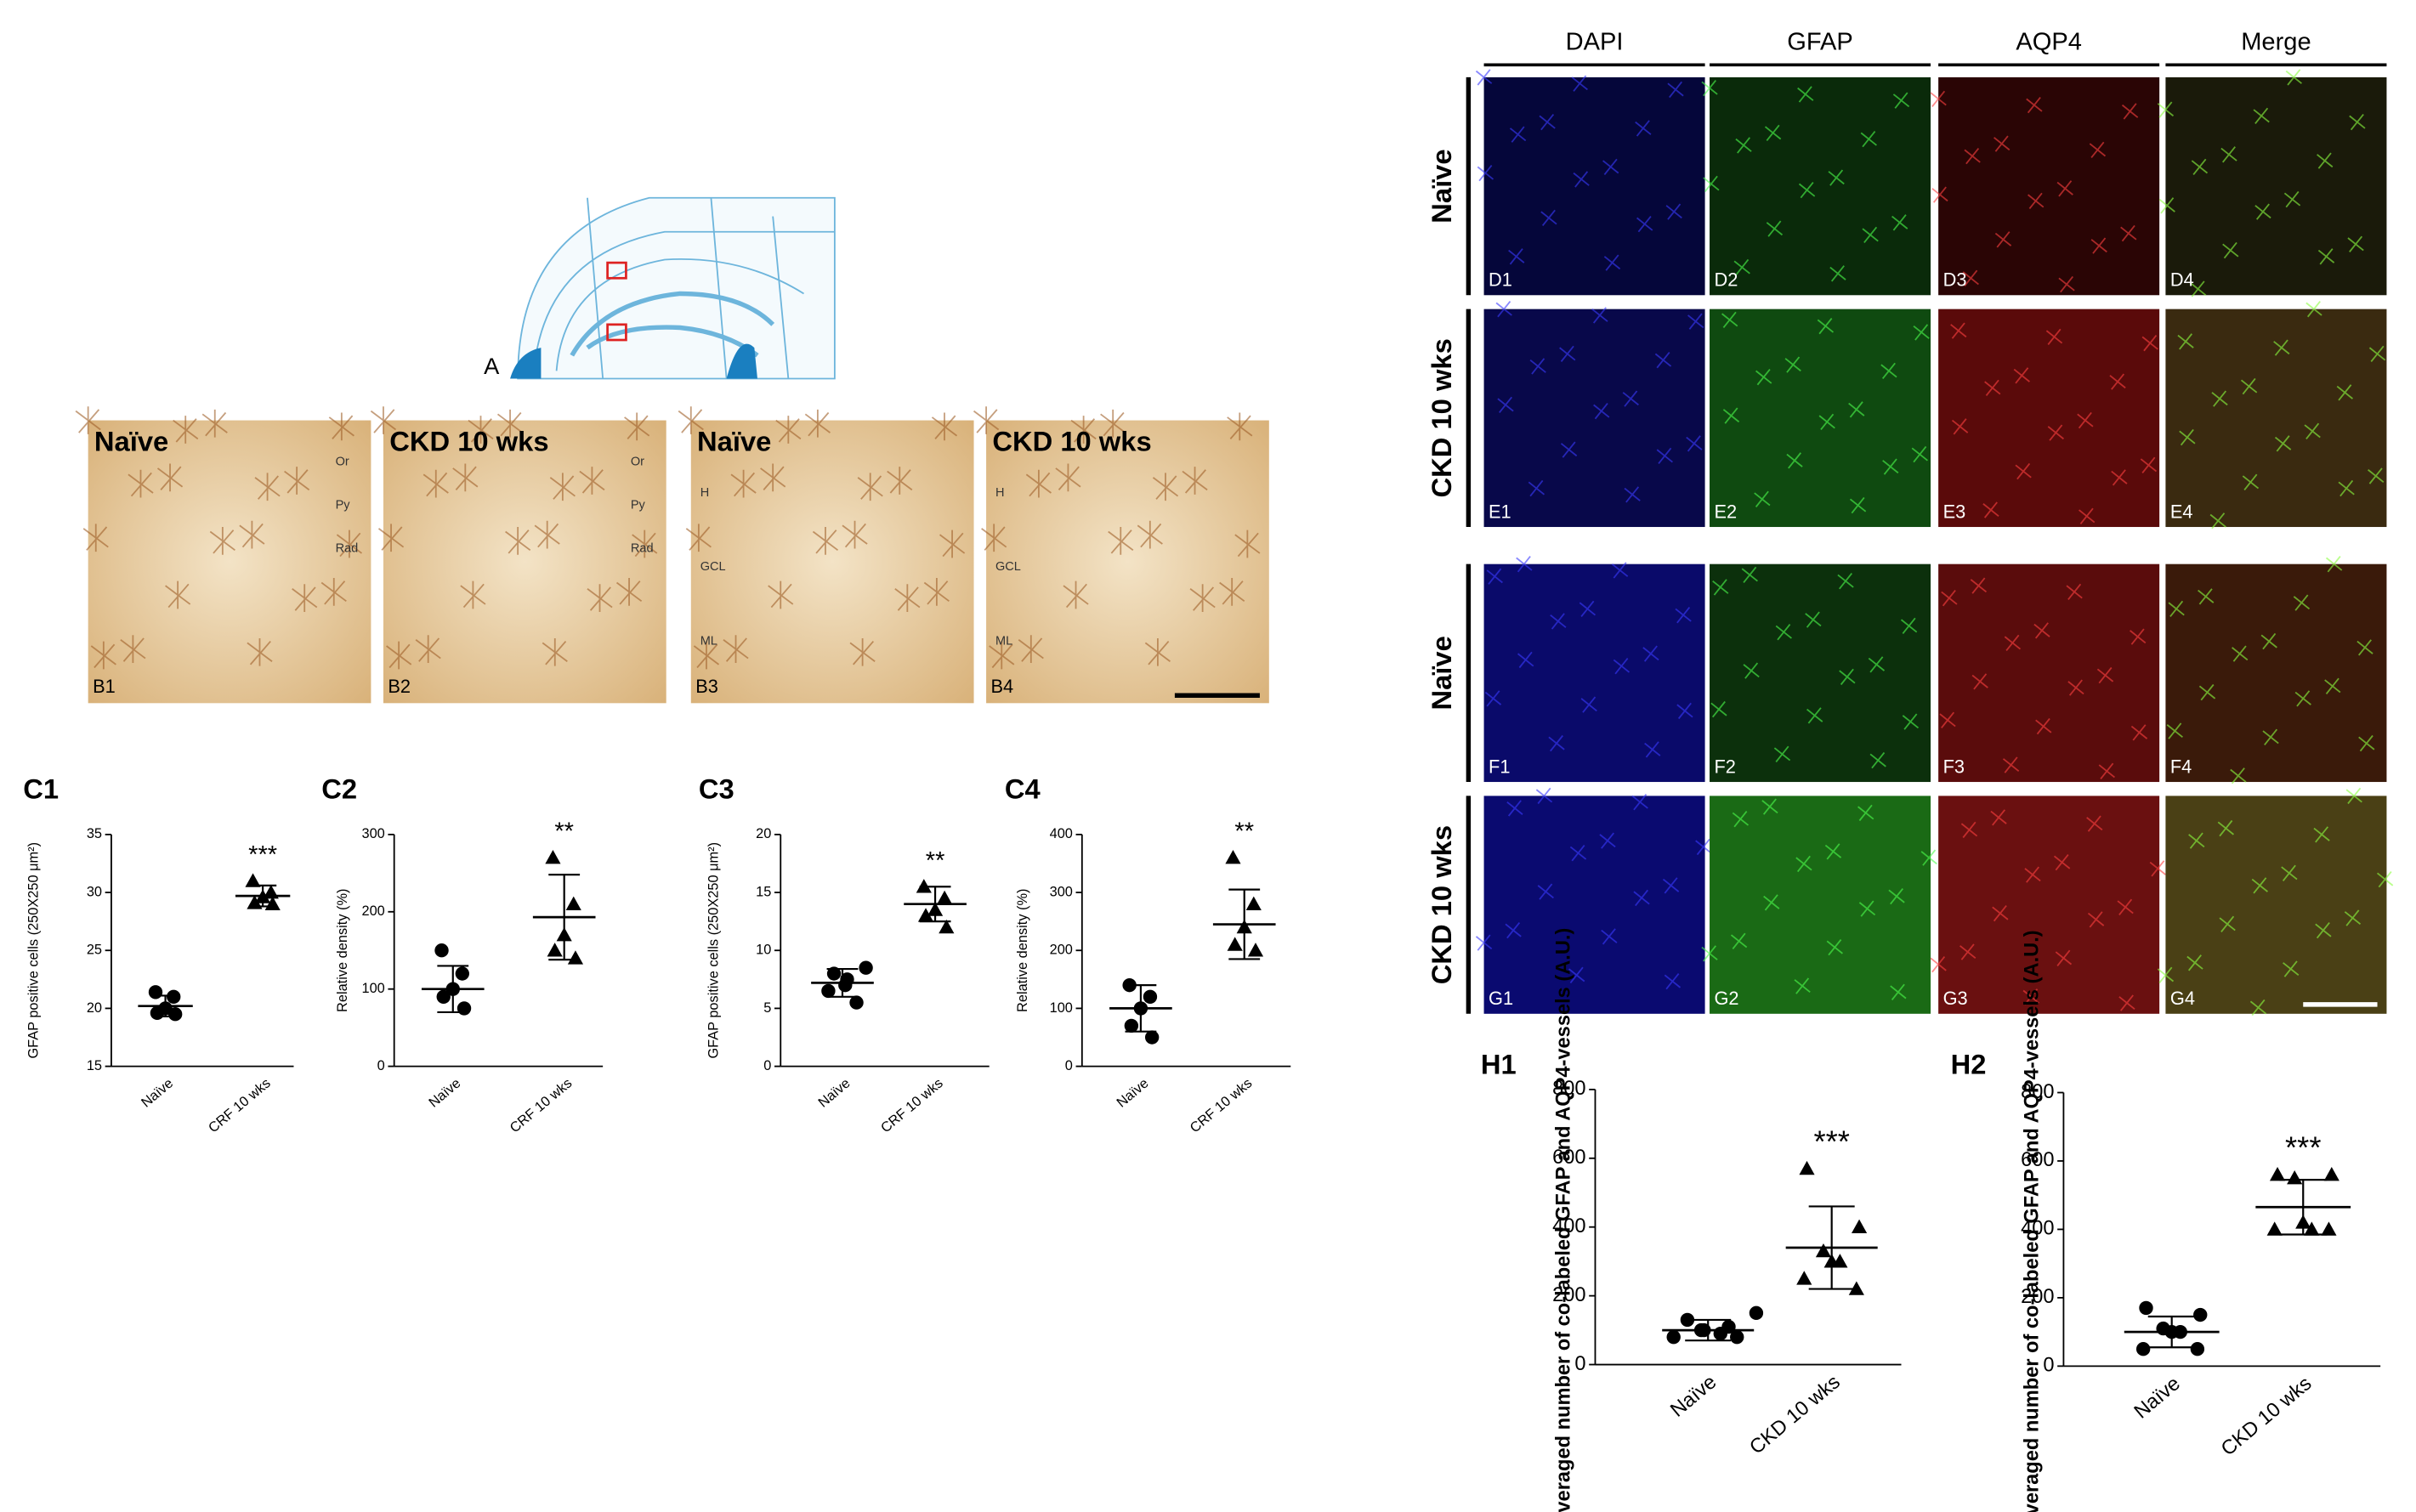 This screenshot has width=2416, height=1512. I want to click on panel-id: B1, so click(105, 686).